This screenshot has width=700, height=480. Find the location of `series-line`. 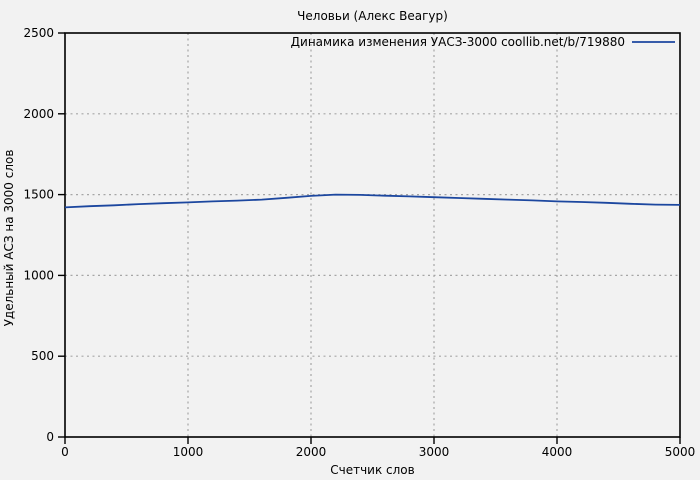

series-line is located at coordinates (372, 201).